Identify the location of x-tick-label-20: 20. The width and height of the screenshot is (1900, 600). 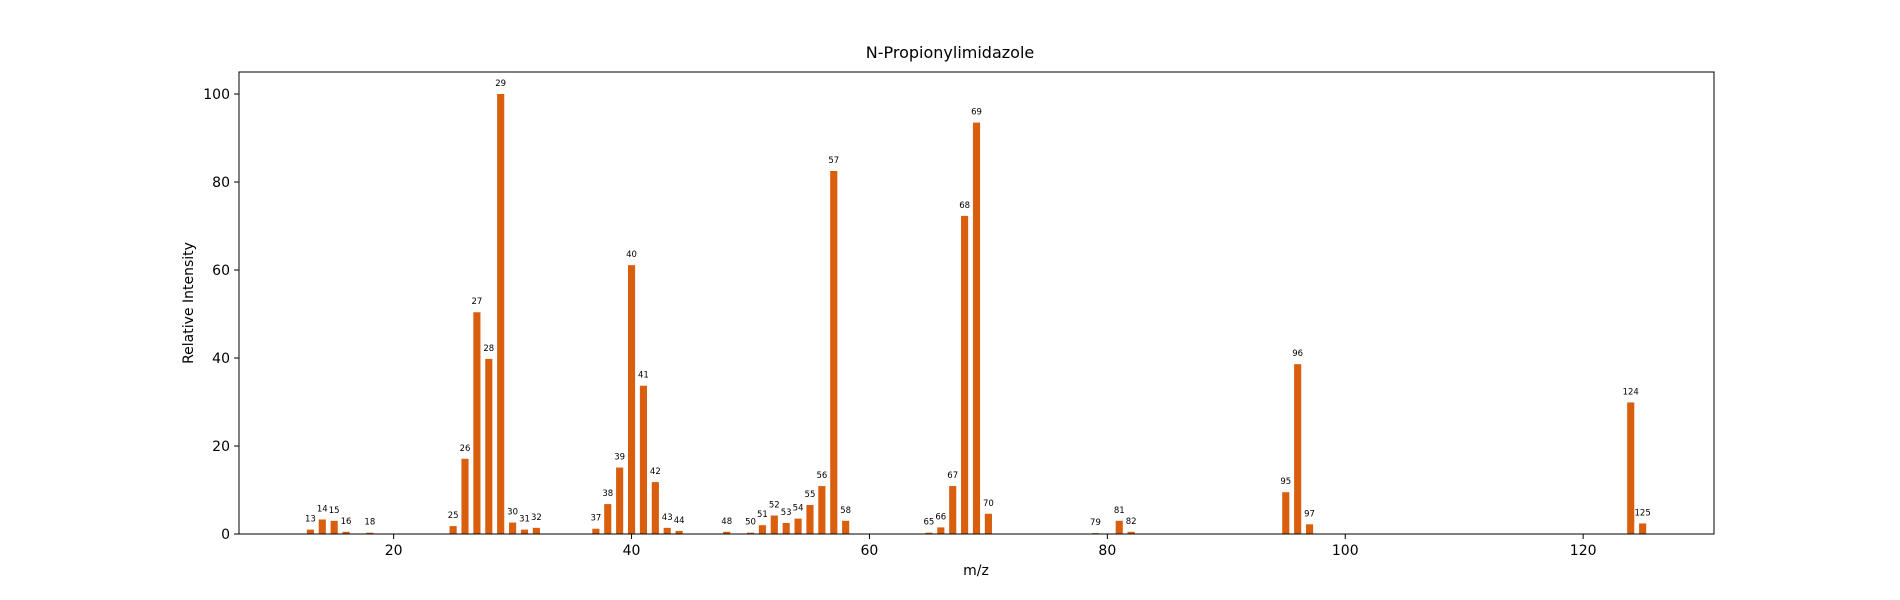
(394, 551).